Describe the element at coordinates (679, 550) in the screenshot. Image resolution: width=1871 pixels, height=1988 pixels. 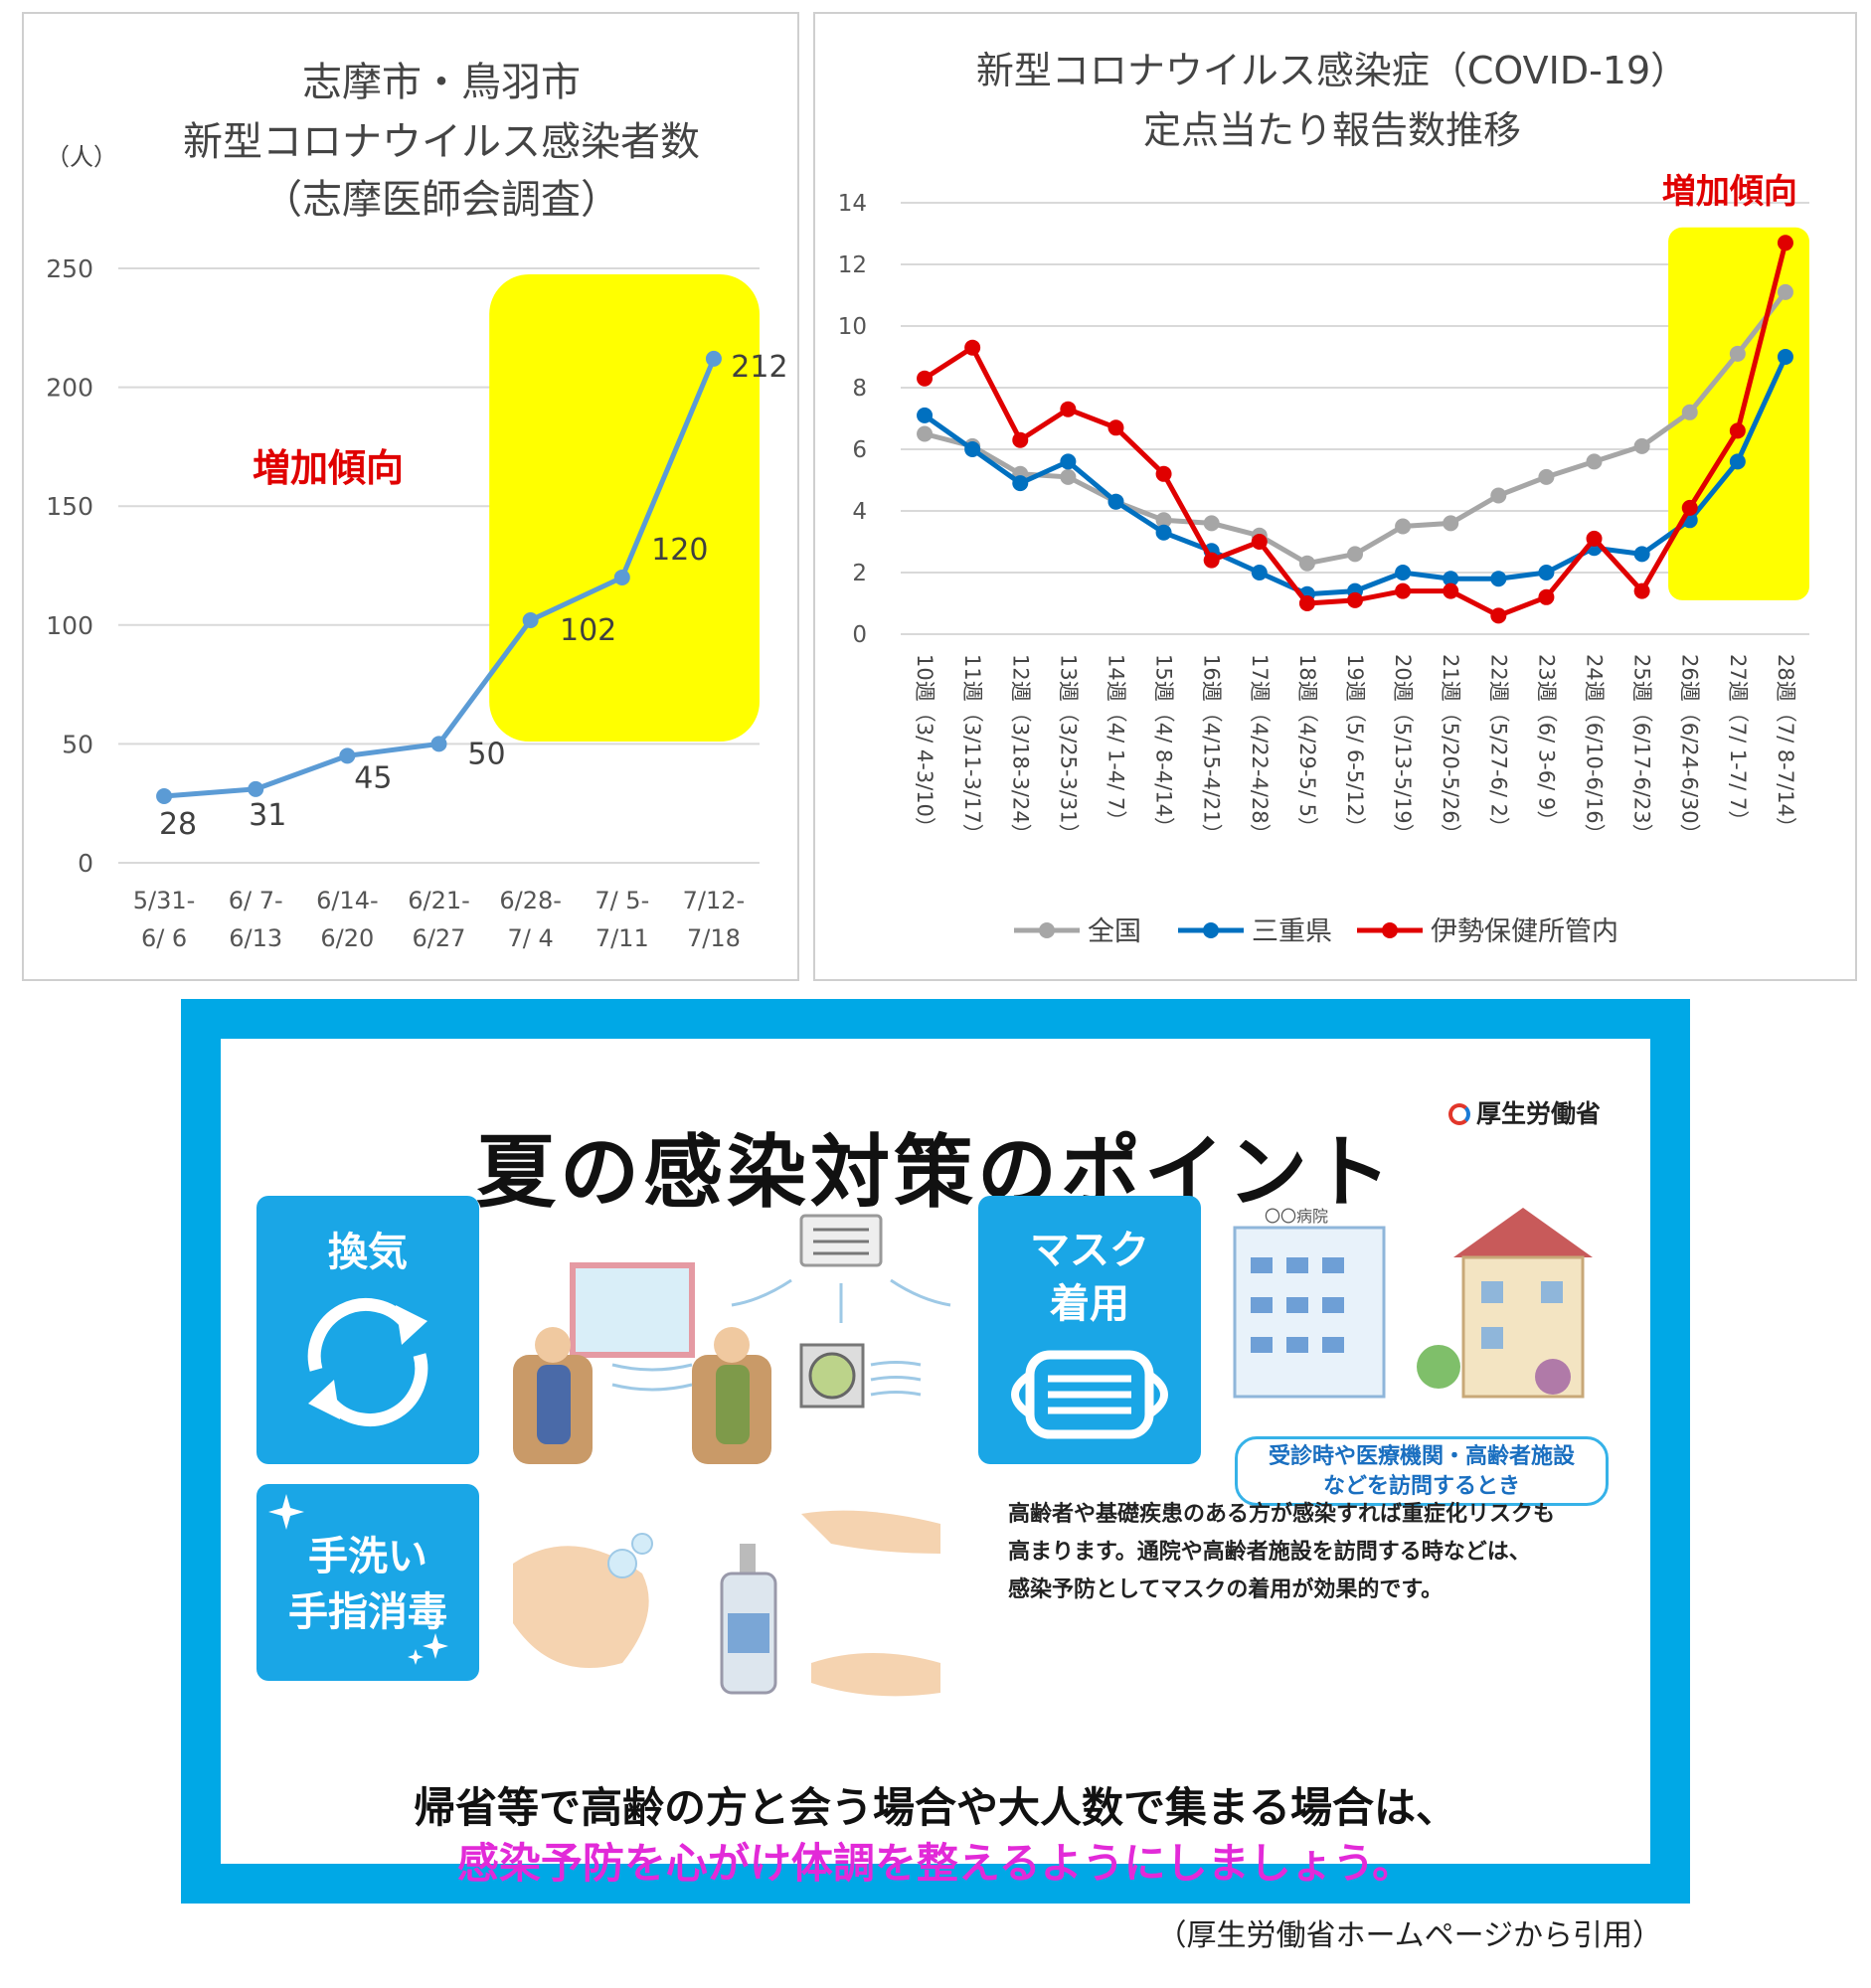
I see `chart1-data-label: 120` at that location.